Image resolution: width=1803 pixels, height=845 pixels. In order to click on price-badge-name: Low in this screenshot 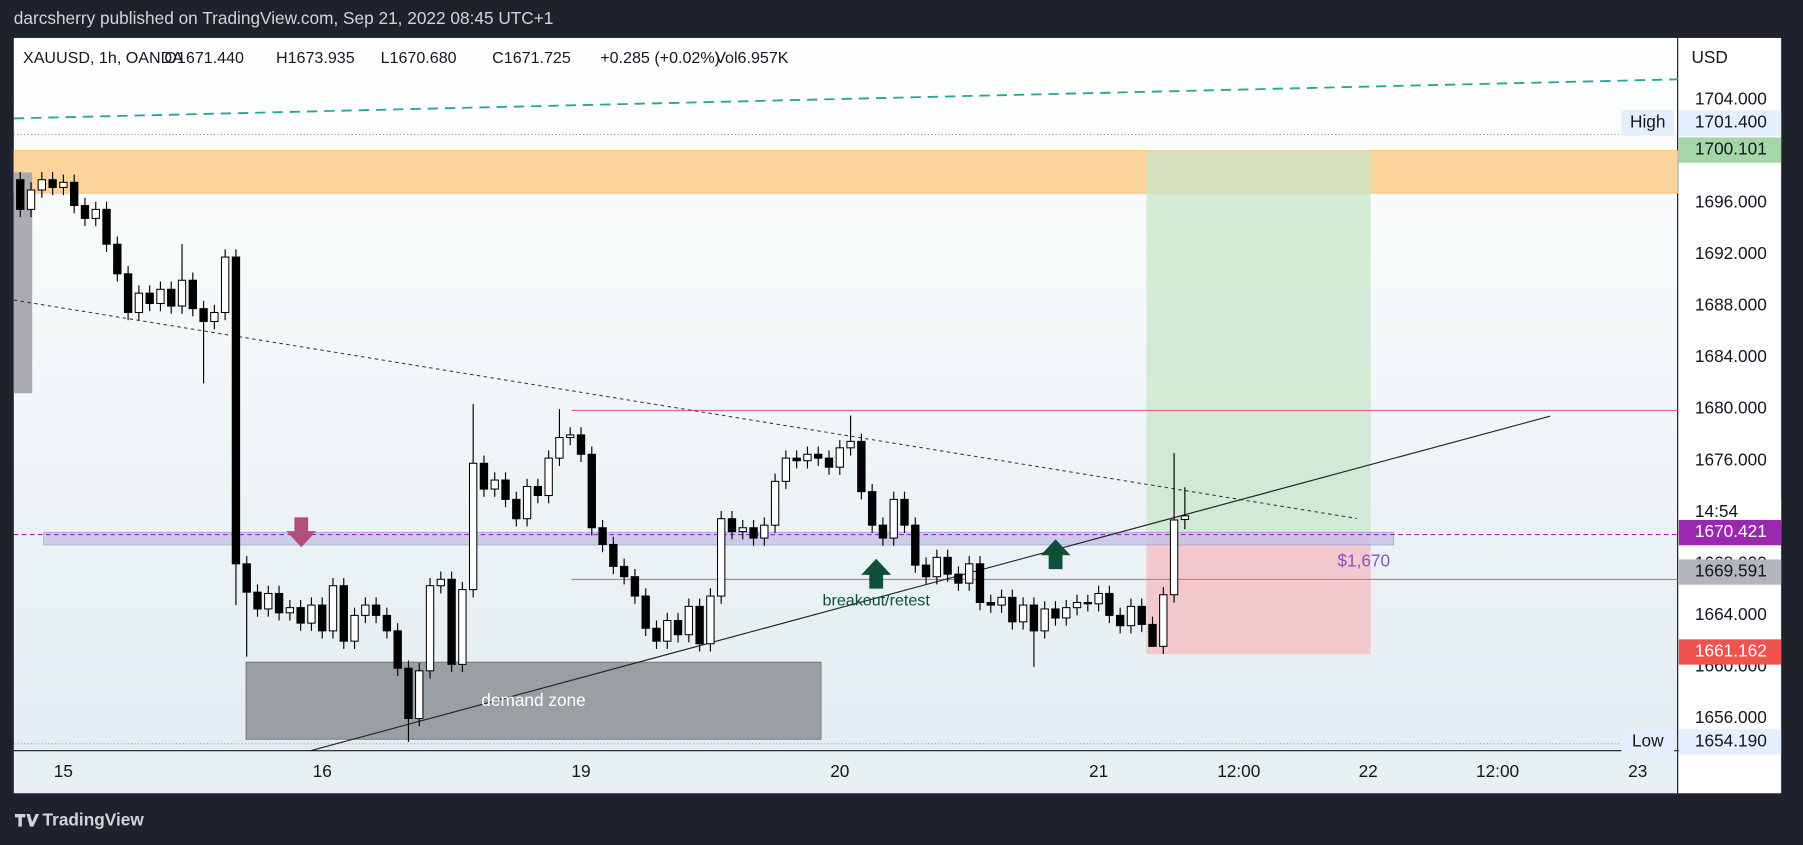, I will do `click(1648, 740)`.